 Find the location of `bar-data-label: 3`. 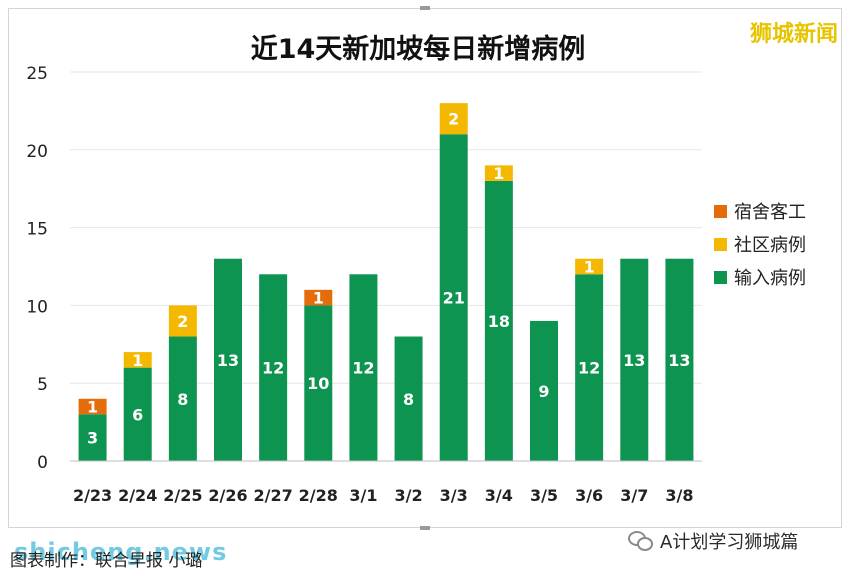

bar-data-label: 3 is located at coordinates (92, 438).